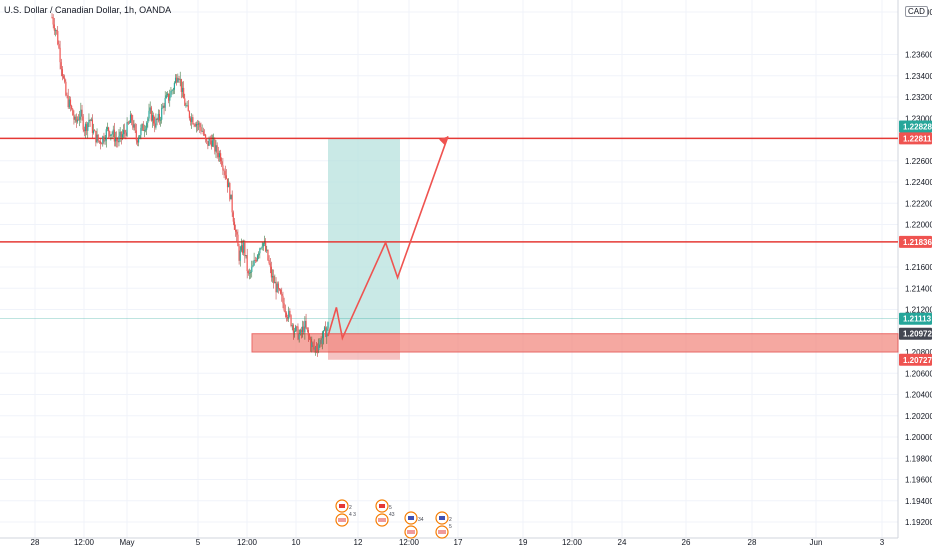 Image resolution: width=932 pixels, height=550 pixels. Describe the element at coordinates (918, 55) in the screenshot. I see `y-tick-label: 1.23600` at that location.